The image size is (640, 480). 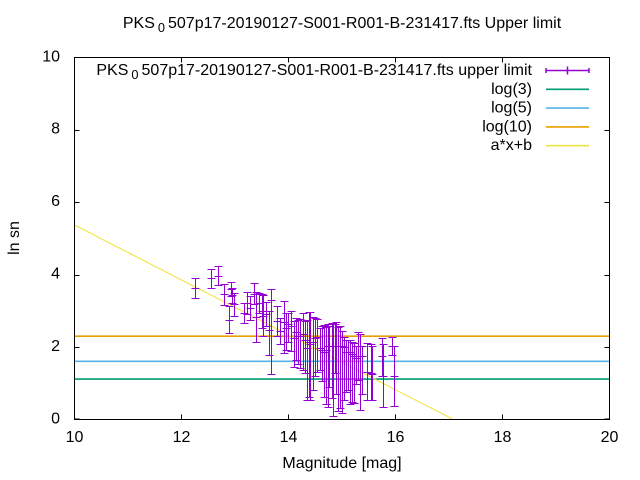 What do you see at coordinates (182, 437) in the screenshot?
I see `svg-text: 12` at bounding box center [182, 437].